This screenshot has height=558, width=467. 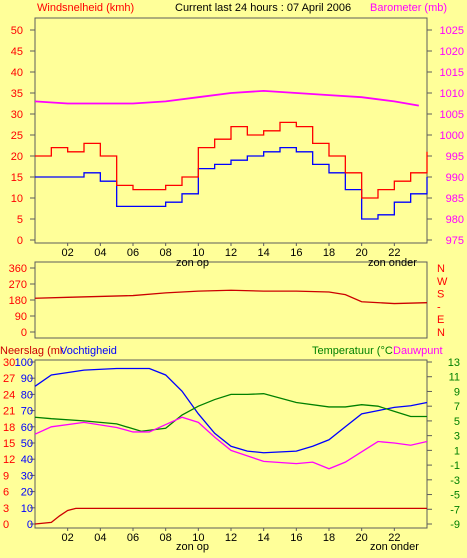 What do you see at coordinates (9, 412) in the screenshot?
I see `rain-tick-label: 21` at bounding box center [9, 412].